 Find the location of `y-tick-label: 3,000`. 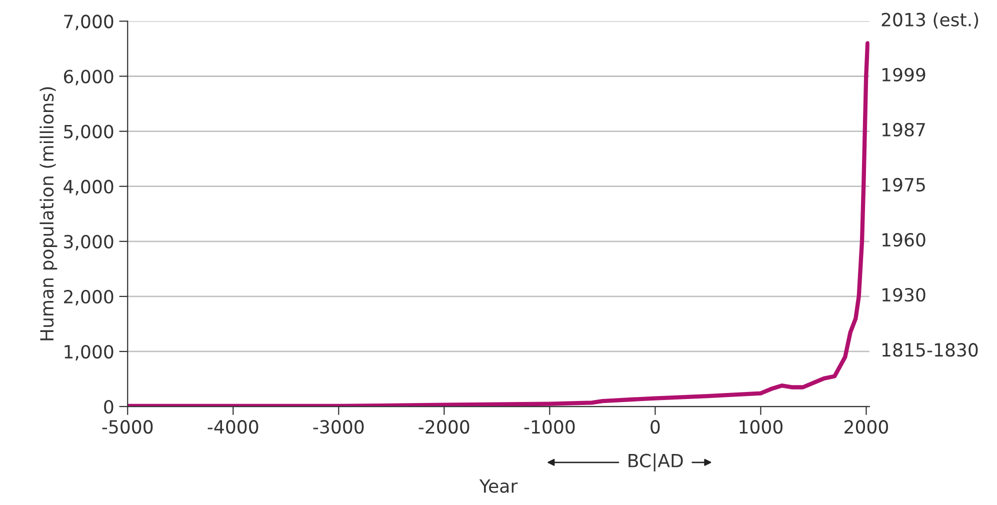

y-tick-label: 3,000 is located at coordinates (89, 242).